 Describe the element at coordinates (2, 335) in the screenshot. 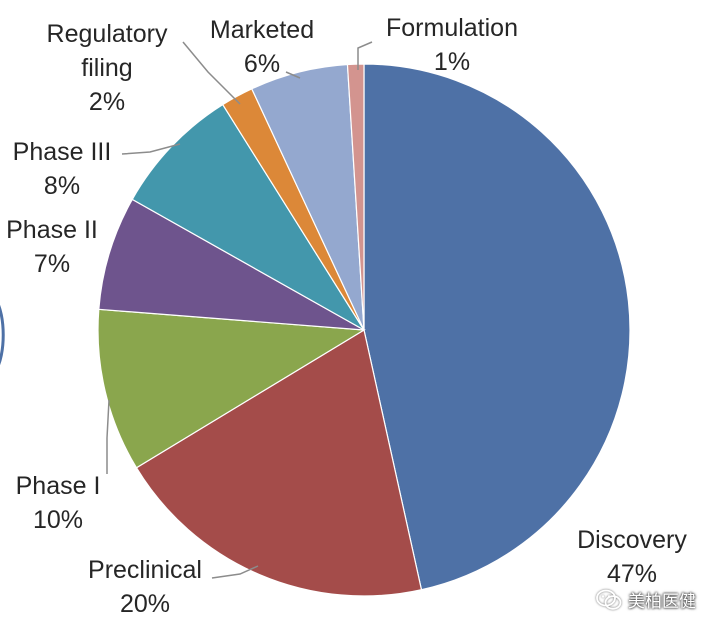

I see `edge-decoration` at that location.